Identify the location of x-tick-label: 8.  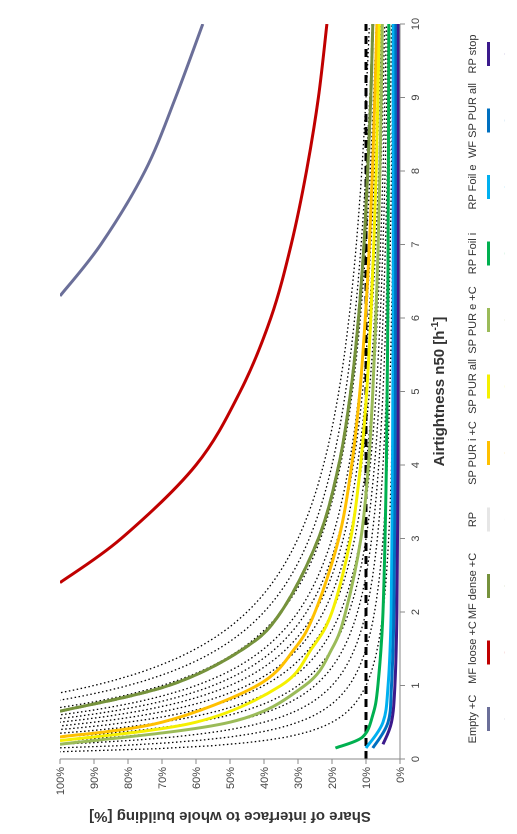
(416, 171).